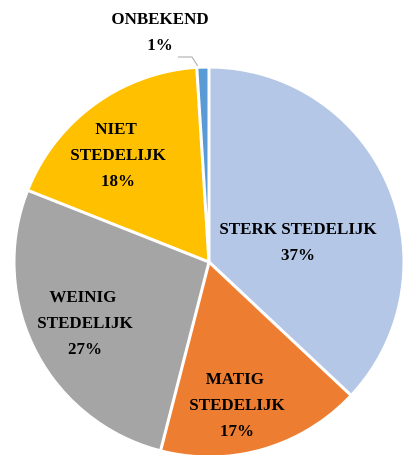  I want to click on slice-category-label: MATIG STEDELIJK, so click(237, 391).